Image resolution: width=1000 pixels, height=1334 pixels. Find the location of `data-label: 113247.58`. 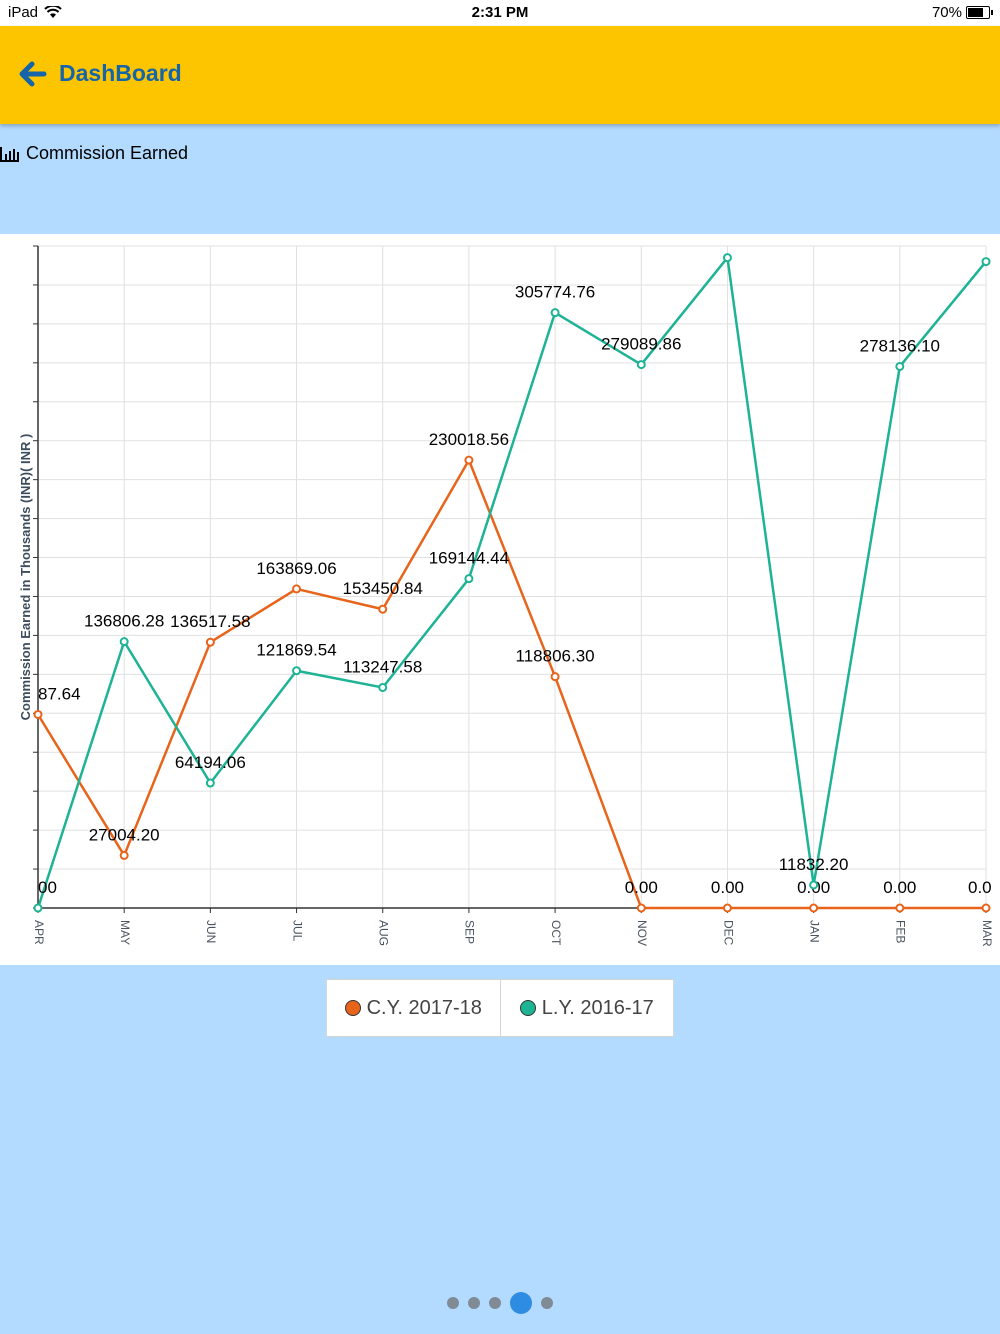

data-label: 113247.58 is located at coordinates (382, 667).